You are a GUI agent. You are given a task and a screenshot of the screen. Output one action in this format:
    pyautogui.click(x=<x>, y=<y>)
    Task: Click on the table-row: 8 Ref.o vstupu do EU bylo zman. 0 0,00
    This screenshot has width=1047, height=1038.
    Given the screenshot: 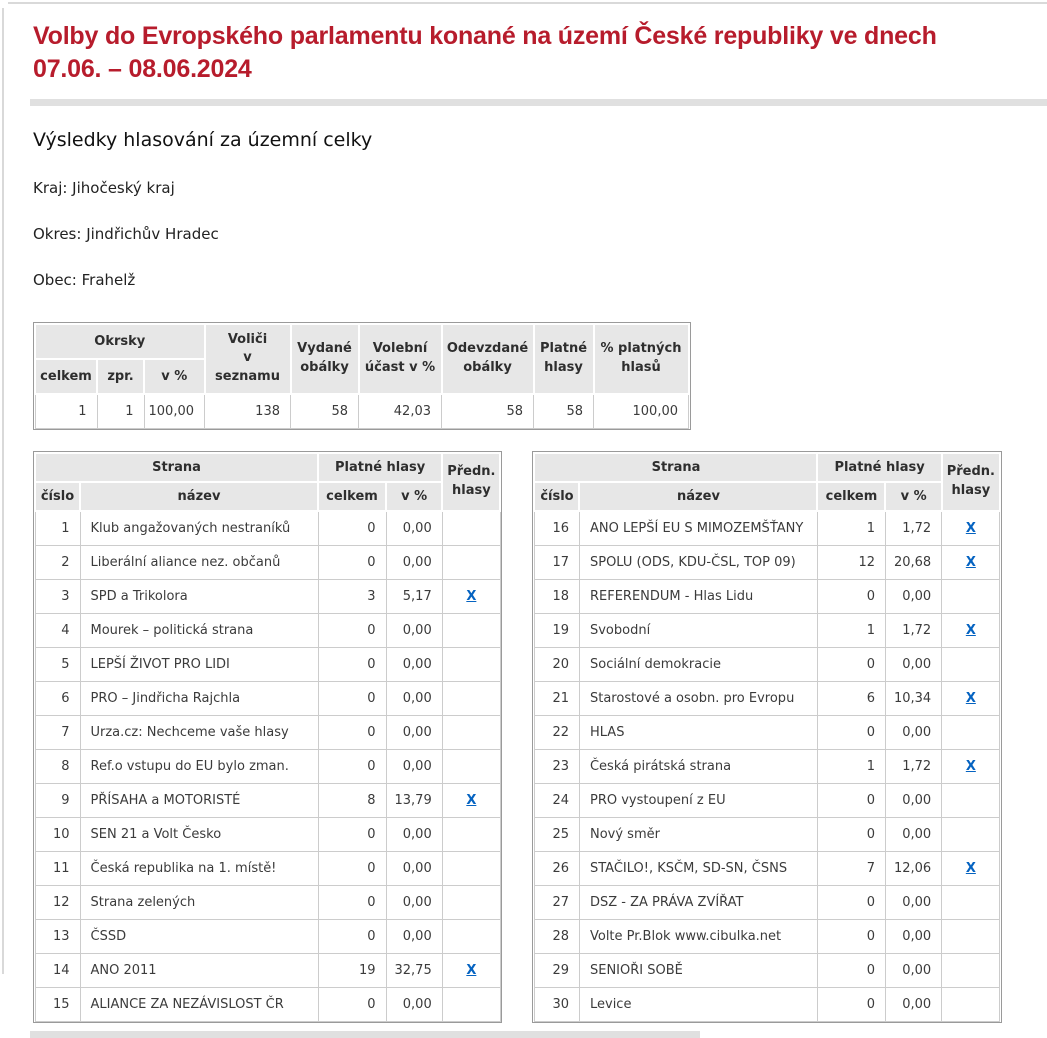 What is the action you would take?
    pyautogui.click(x=267, y=767)
    